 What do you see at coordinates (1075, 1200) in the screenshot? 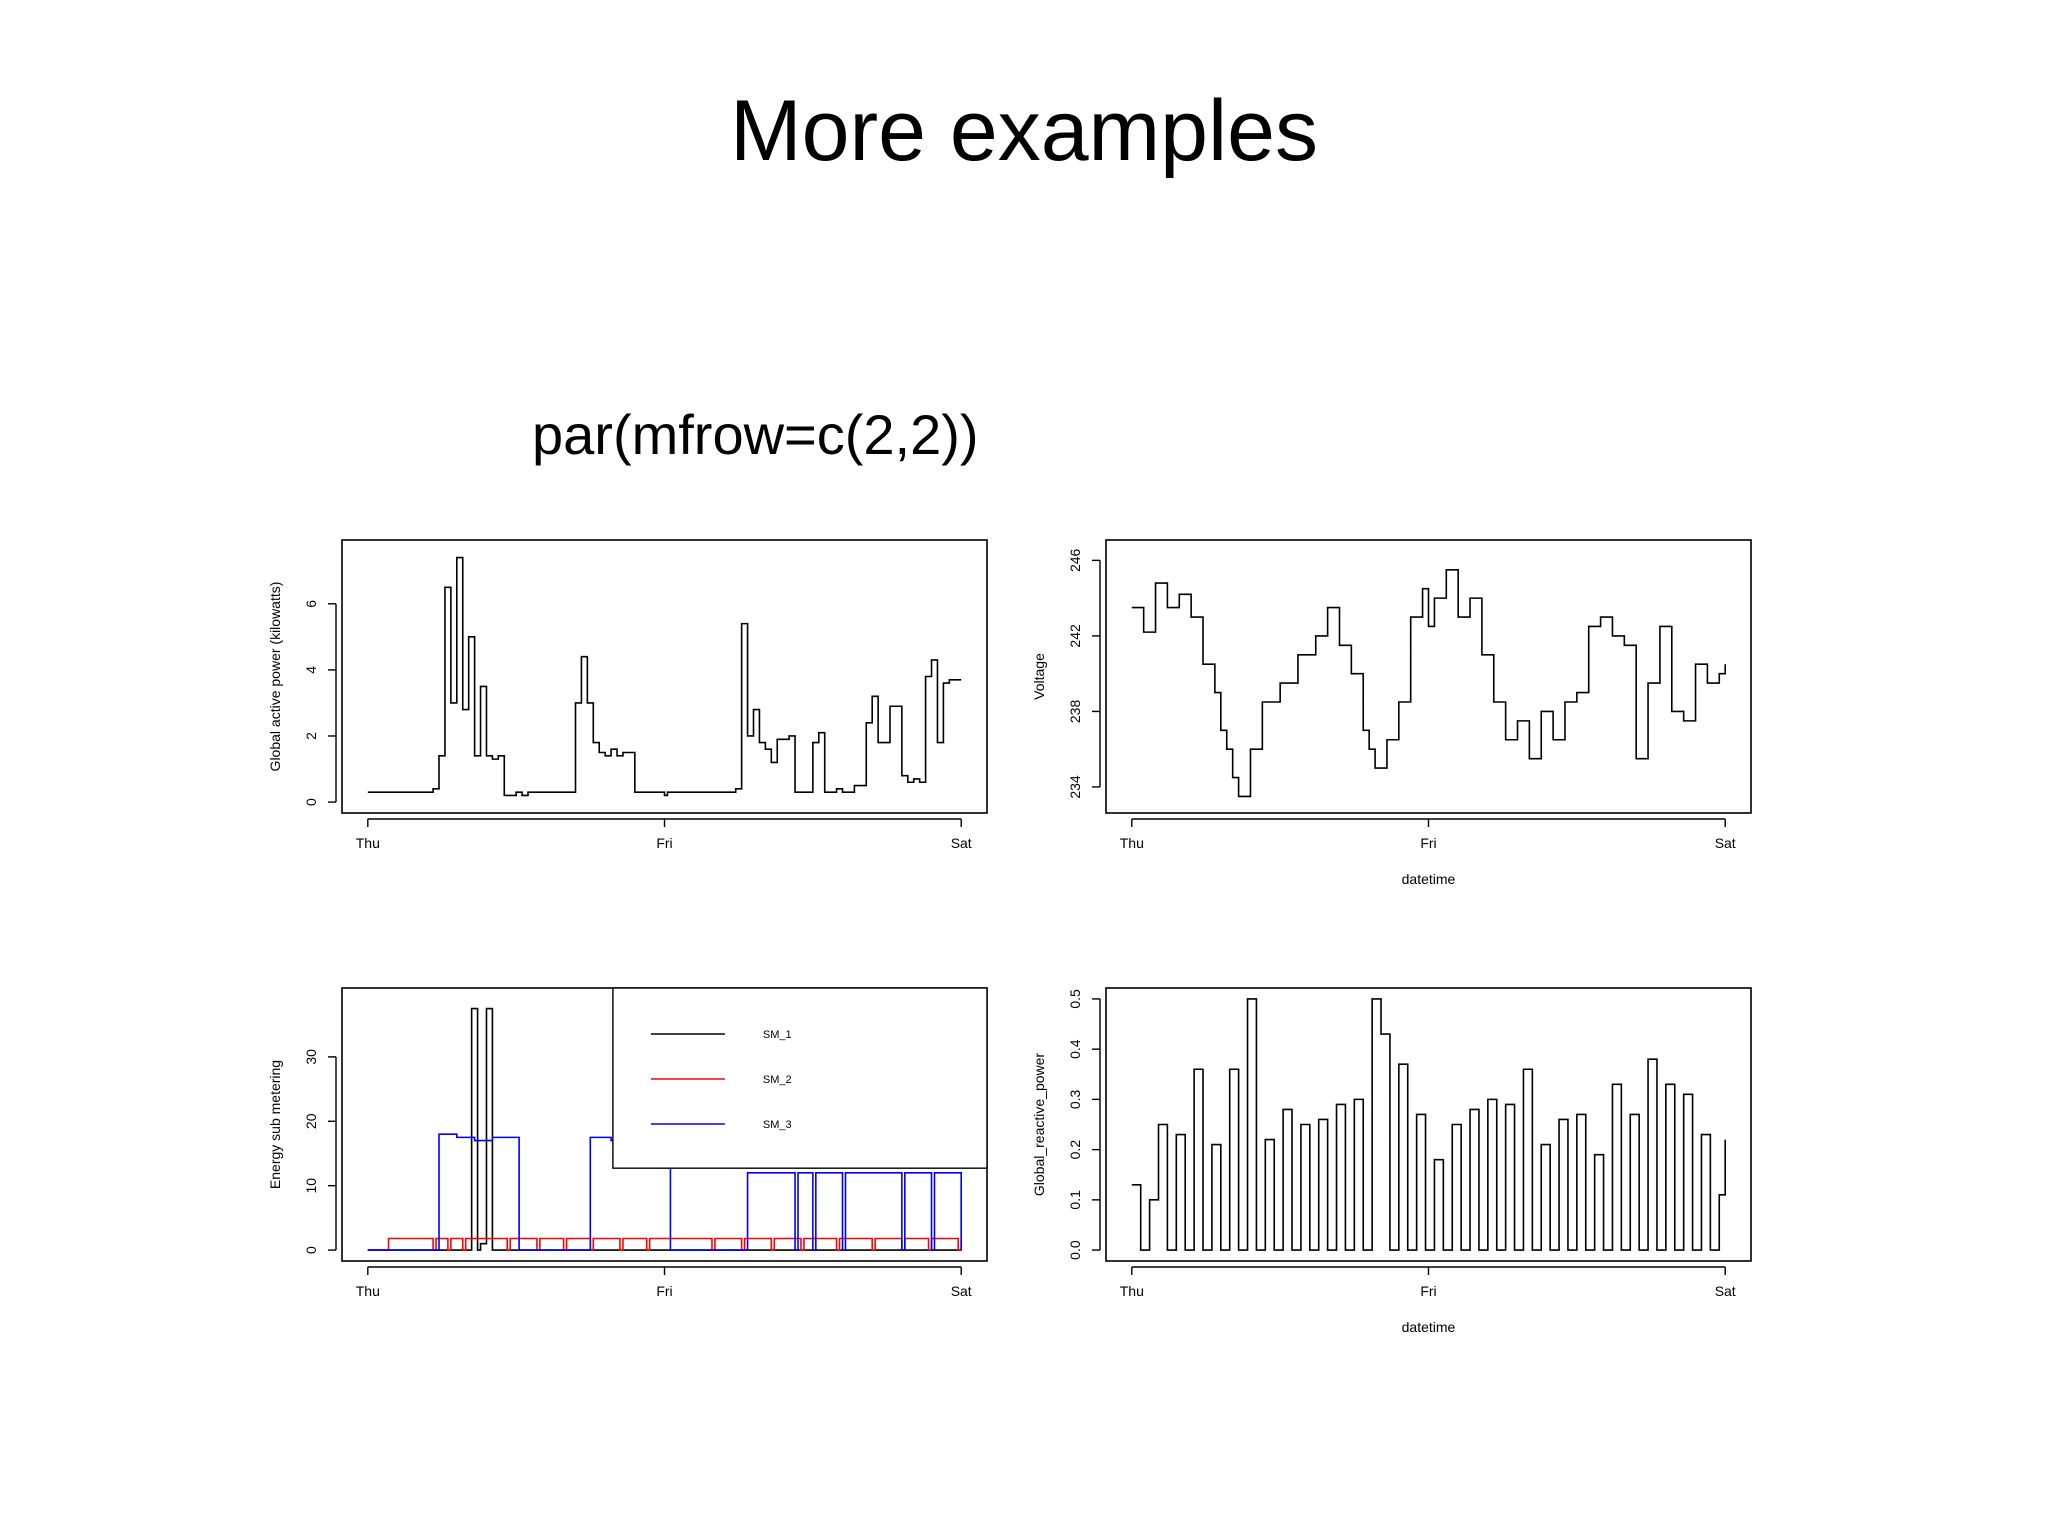
I see `y-tick-label: 0.1` at bounding box center [1075, 1200].